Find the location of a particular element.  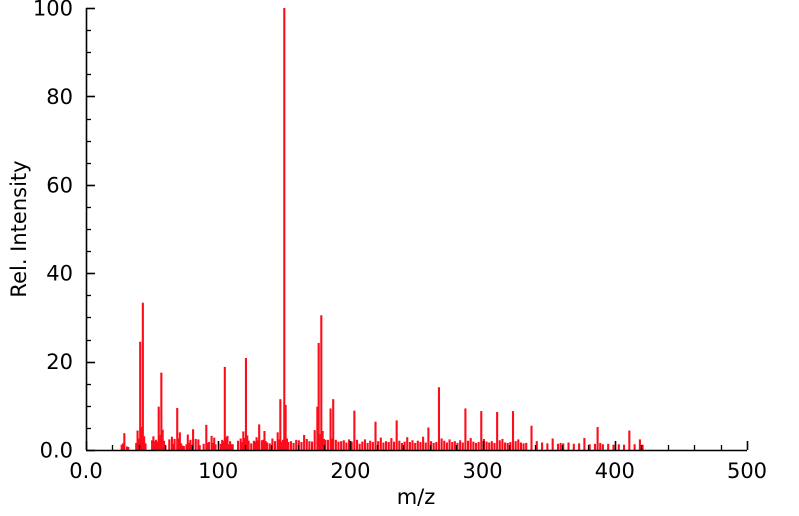

y-axis-title: Rel. Intensity is located at coordinates (19, 228).